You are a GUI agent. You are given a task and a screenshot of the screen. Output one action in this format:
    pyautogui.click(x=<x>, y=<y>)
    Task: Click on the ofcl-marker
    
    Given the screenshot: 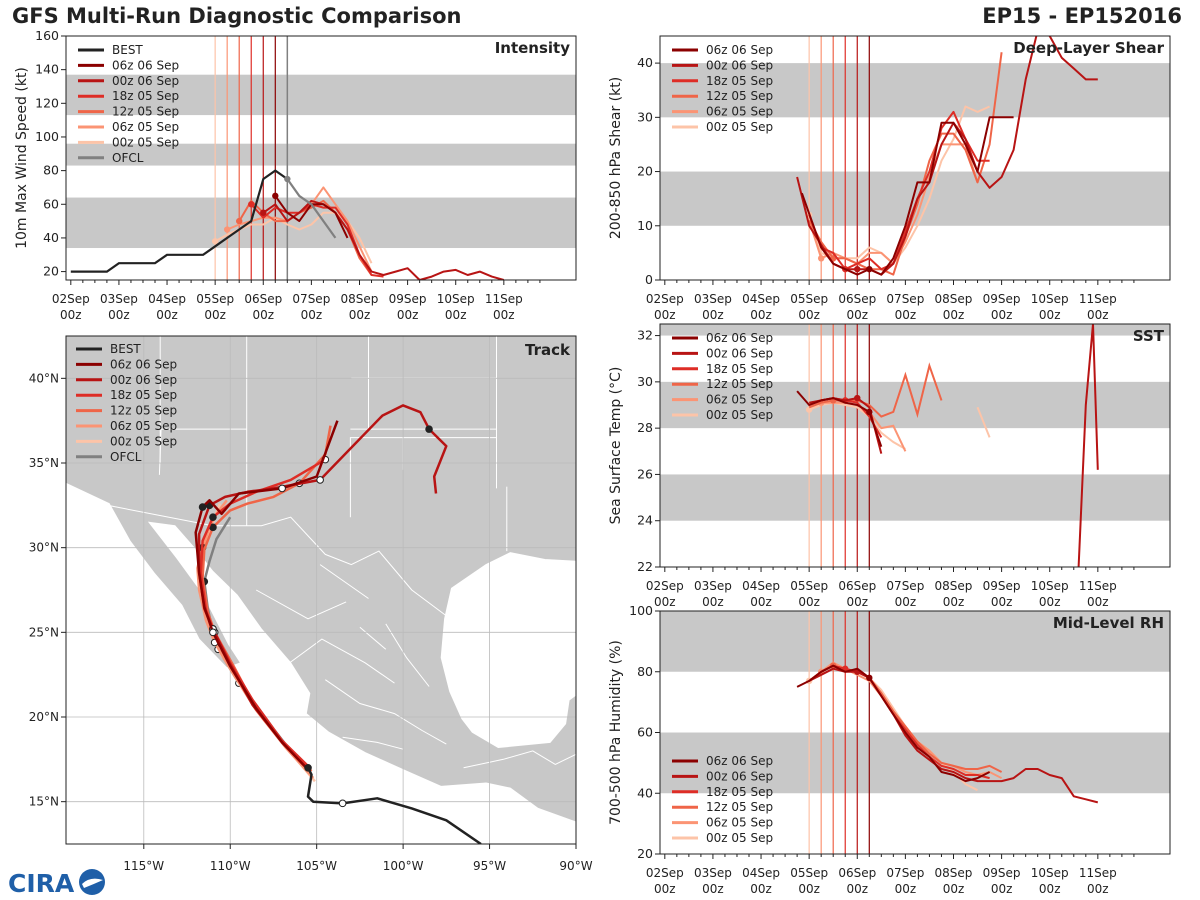 What is the action you would take?
    pyautogui.click(x=287, y=179)
    